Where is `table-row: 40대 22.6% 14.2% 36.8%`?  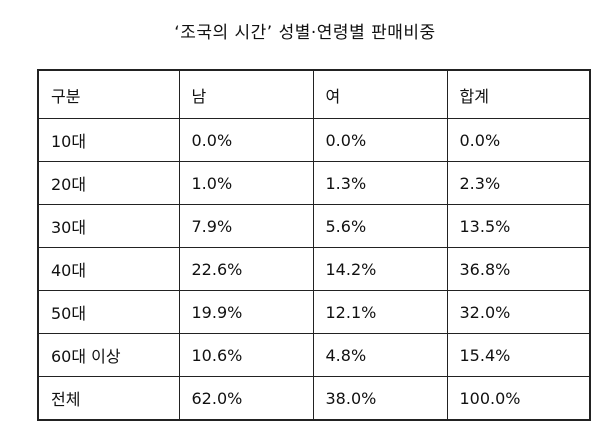 table-row: 40대 22.6% 14.2% 36.8% is located at coordinates (314, 269).